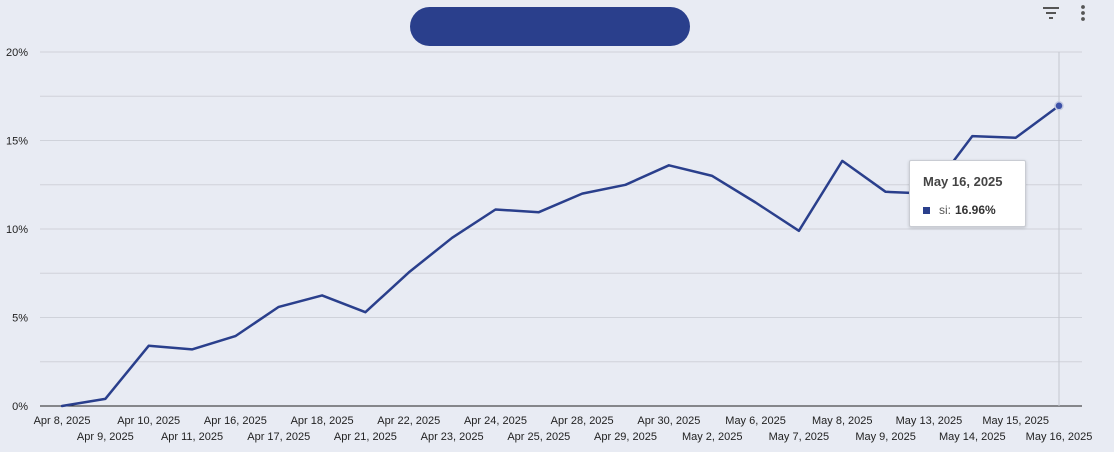  I want to click on y-axis-tick-labels: 0% 5% 10% 15% 20%, so click(17, 230).